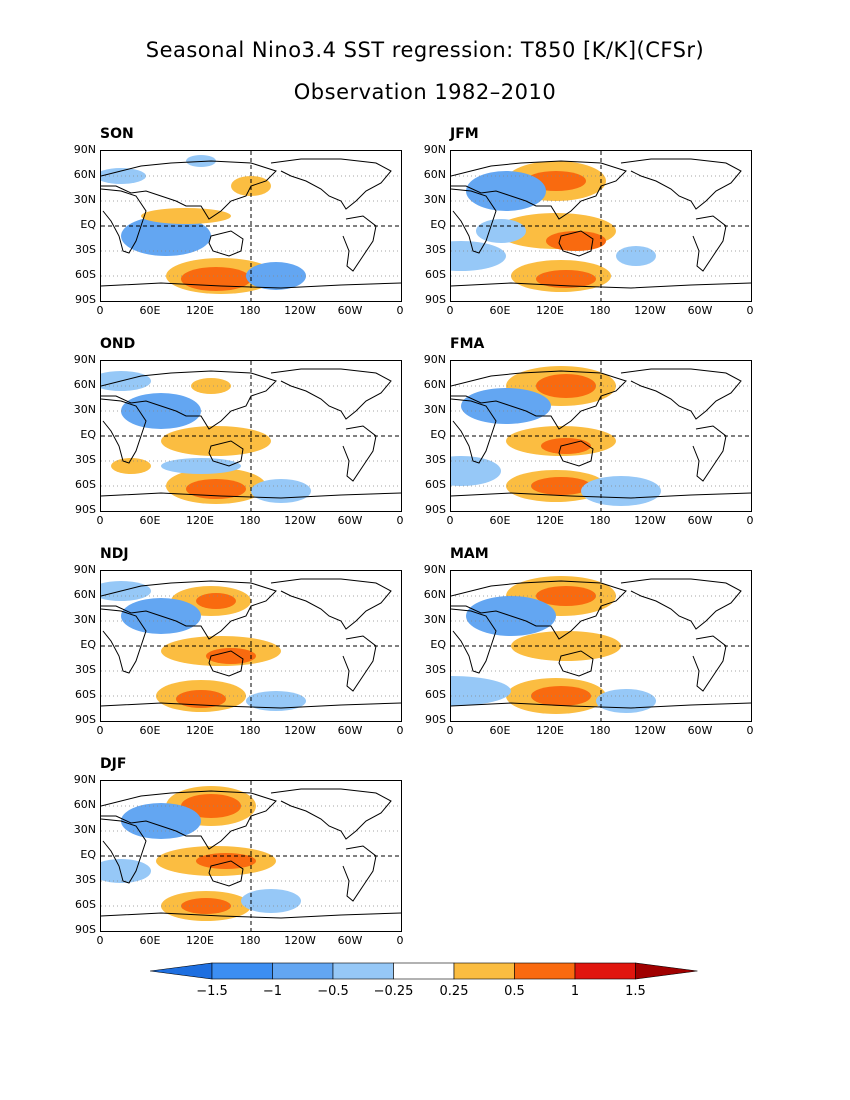 The height and width of the screenshot is (1100, 850). What do you see at coordinates (469, 554) in the screenshot?
I see `panel-label: MAM` at bounding box center [469, 554].